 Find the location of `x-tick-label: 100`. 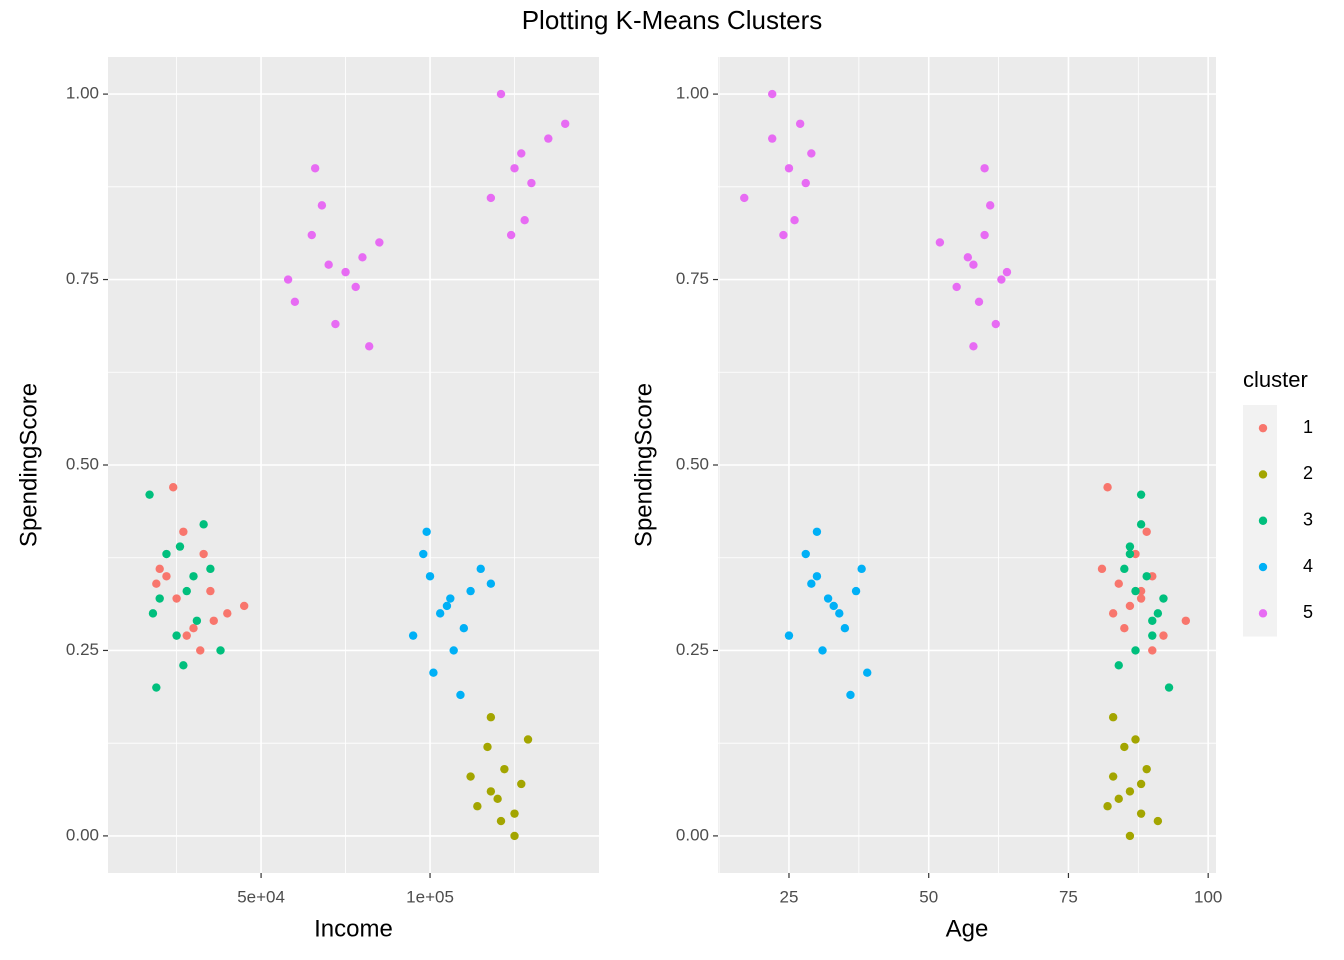

x-tick-label: 100 is located at coordinates (1208, 896).